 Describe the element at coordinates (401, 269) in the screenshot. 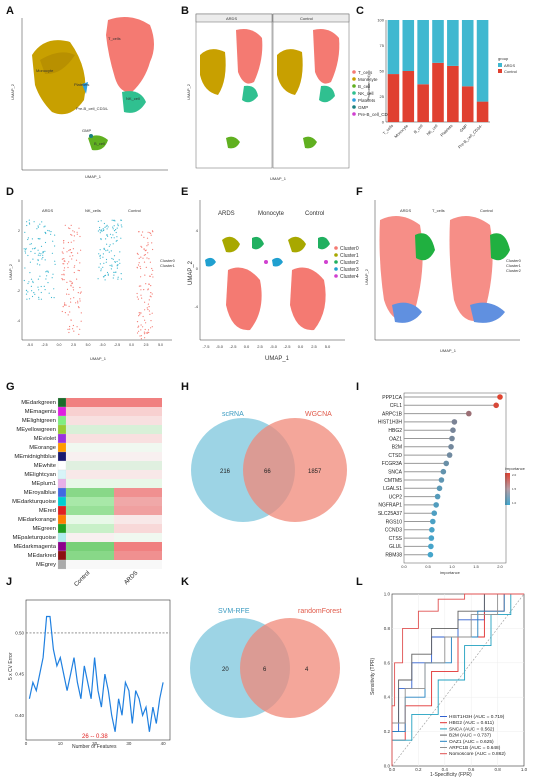

I see `f-cluster0-ards` at that location.